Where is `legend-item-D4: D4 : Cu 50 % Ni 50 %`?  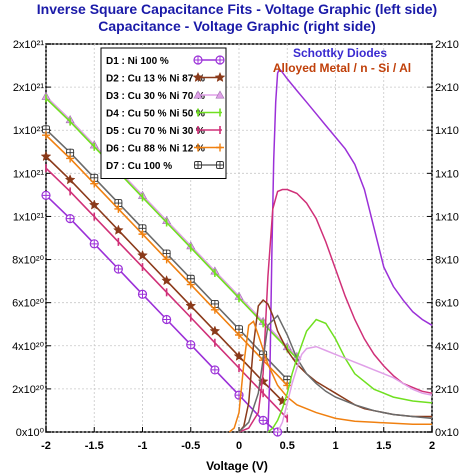
legend-item-D4: D4 : Cu 50 % Ni 50 % is located at coordinates (164, 114).